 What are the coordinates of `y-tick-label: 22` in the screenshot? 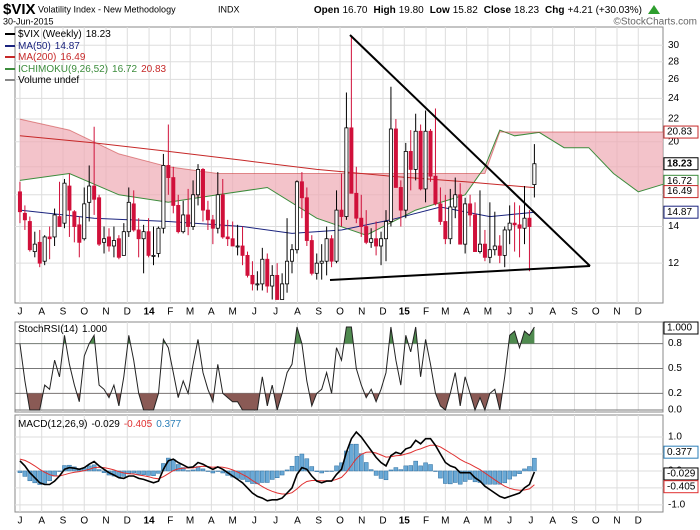 It's located at (674, 119).